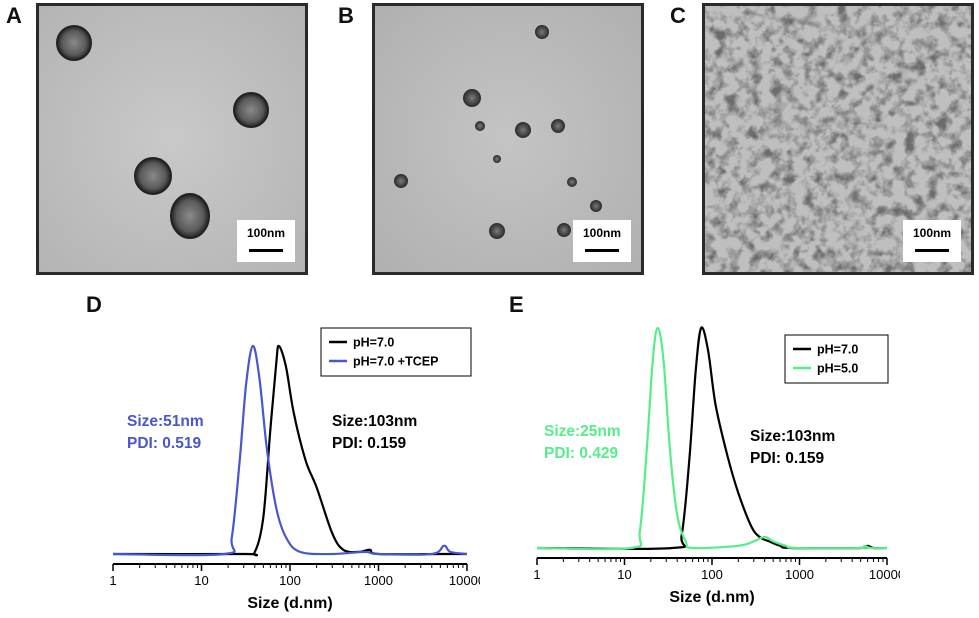 This screenshot has width=979, height=618. What do you see at coordinates (581, 453) in the screenshot?
I see `annotation-text: PDI: 0.429` at bounding box center [581, 453].